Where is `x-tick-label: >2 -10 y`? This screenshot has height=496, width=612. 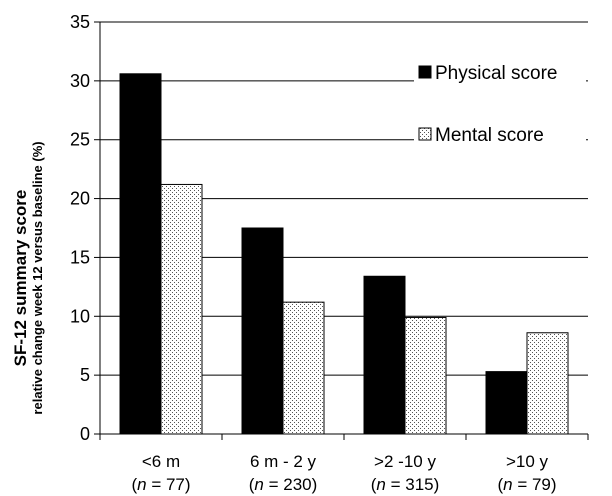 x-tick-label: >2 -10 y is located at coordinates (405, 461).